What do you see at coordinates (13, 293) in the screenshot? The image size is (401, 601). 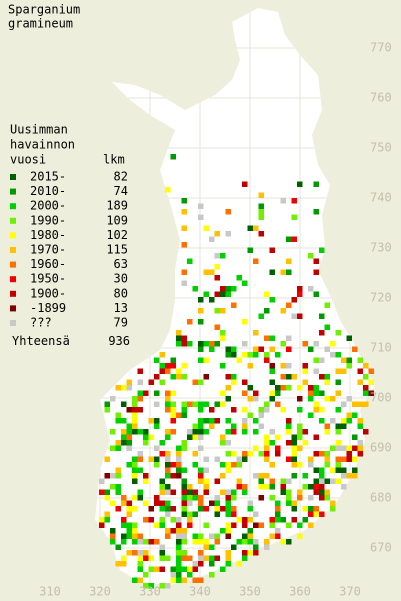 I see `legend-swatch` at bounding box center [13, 293].